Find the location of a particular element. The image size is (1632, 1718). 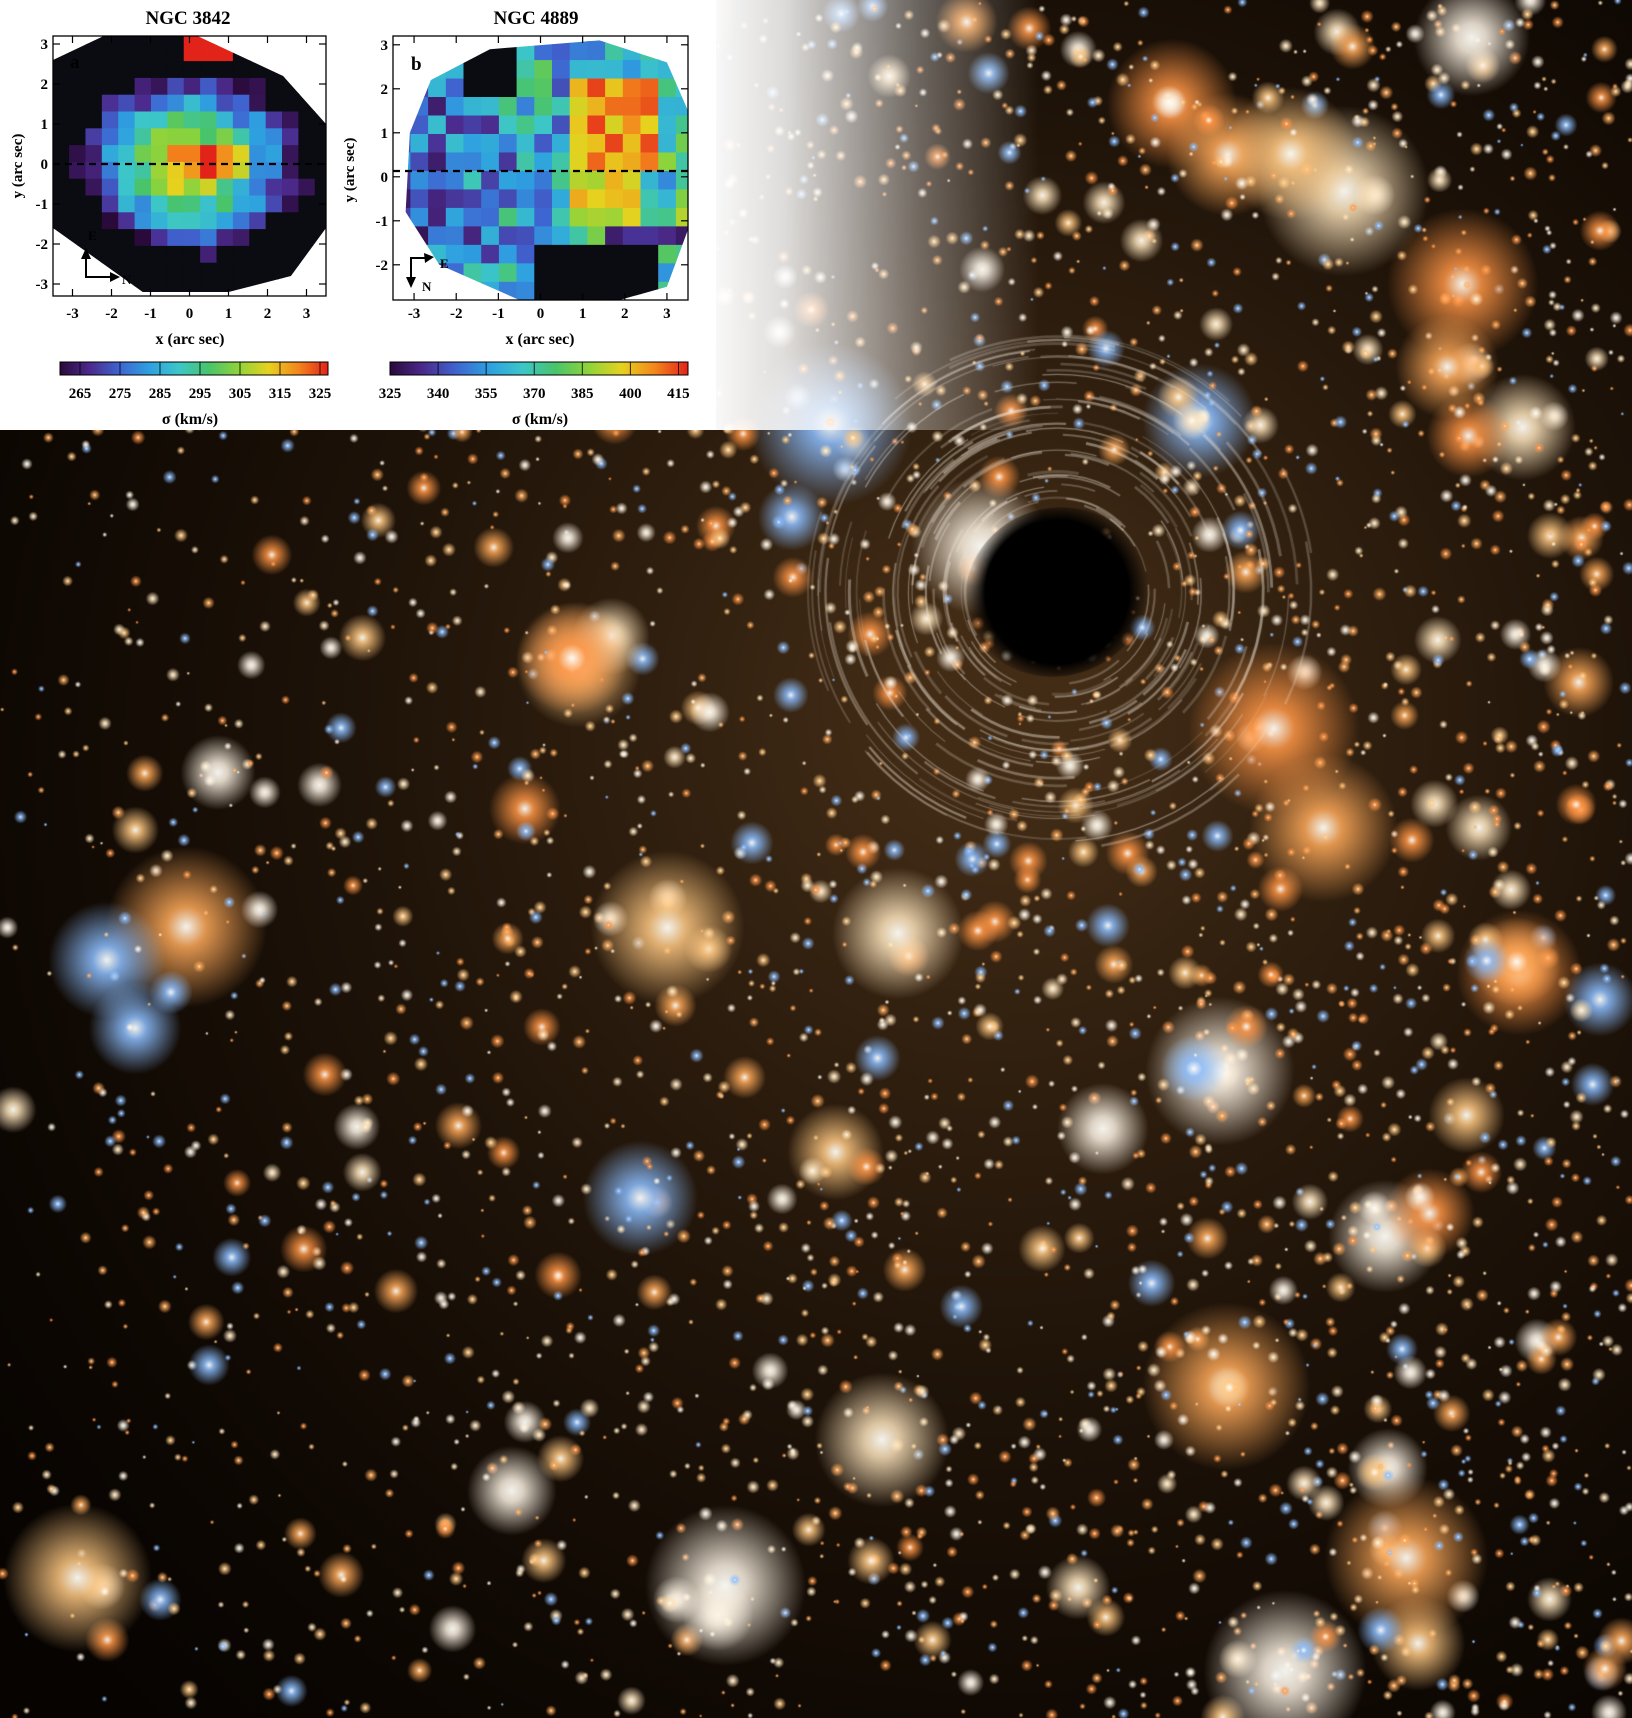

colorbar-tick-label: 325 is located at coordinates (390, 394).